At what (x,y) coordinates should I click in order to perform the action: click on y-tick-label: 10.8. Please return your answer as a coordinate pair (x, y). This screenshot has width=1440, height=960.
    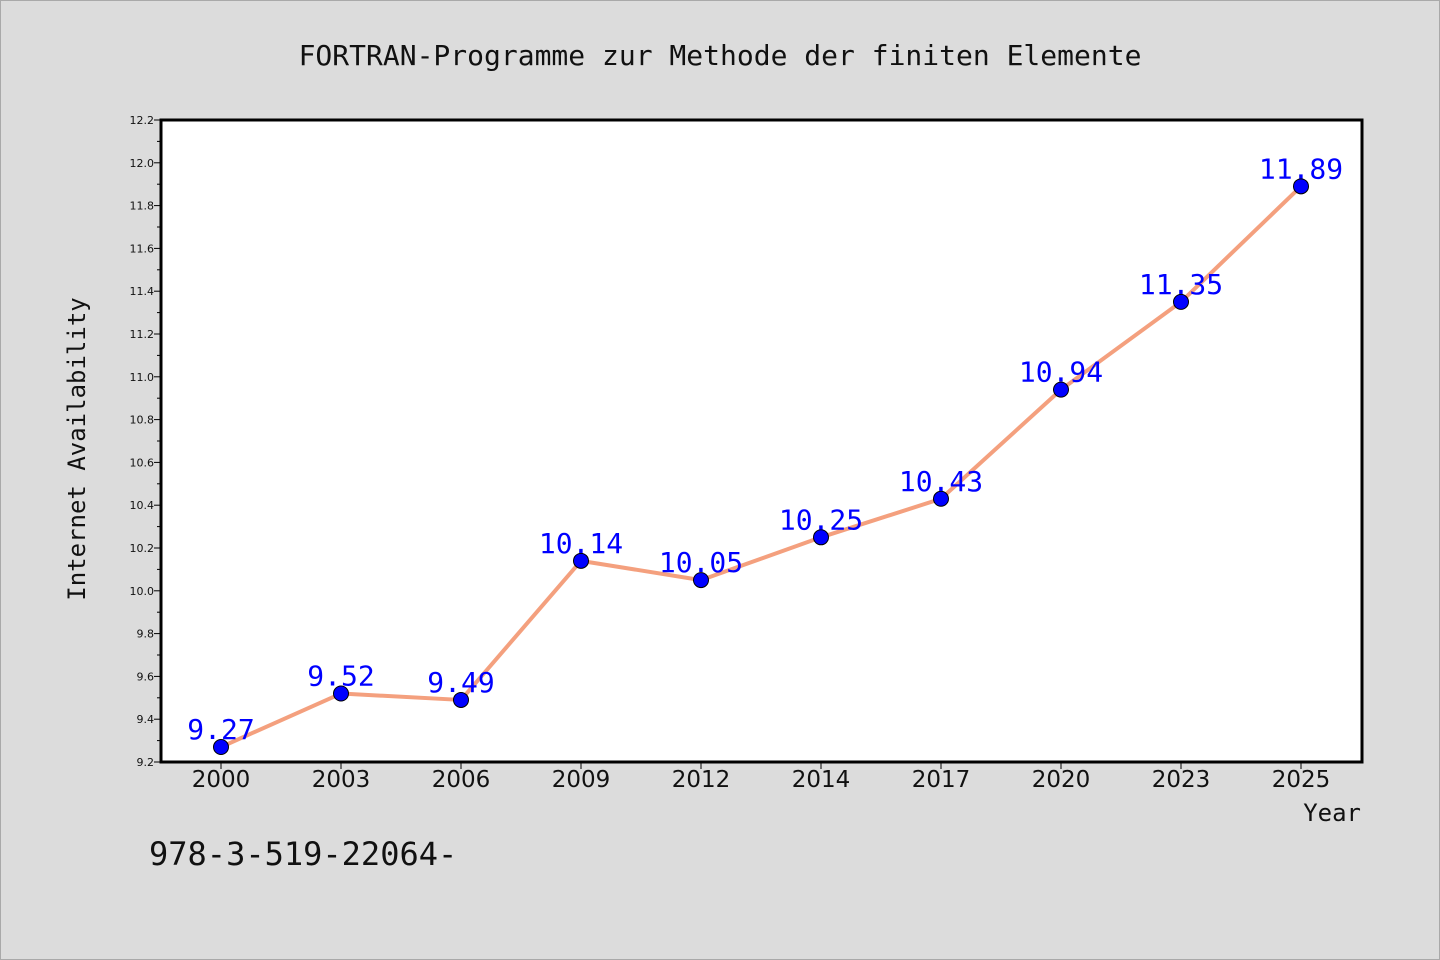
    Looking at the image, I should click on (142, 420).